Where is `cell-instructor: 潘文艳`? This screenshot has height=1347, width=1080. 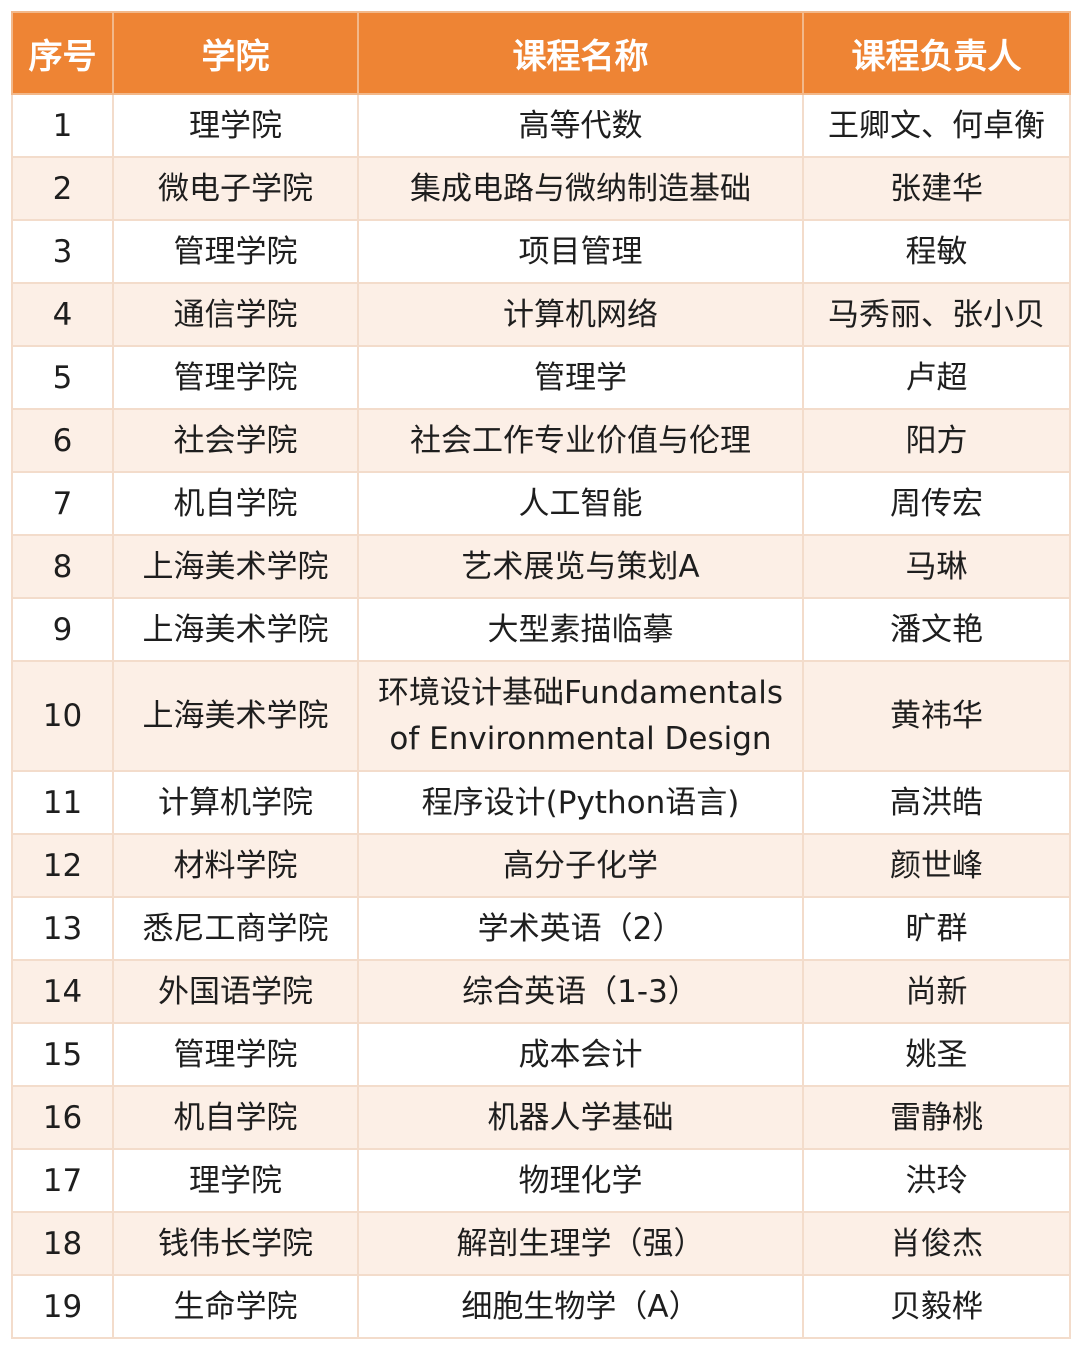
cell-instructor: 潘文艳 is located at coordinates (936, 629).